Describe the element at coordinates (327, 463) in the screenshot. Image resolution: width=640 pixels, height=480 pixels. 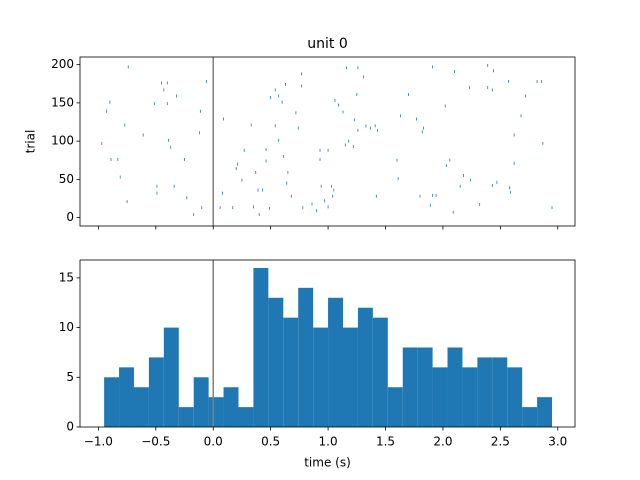
I see `x-axis-label: time (s)` at that location.